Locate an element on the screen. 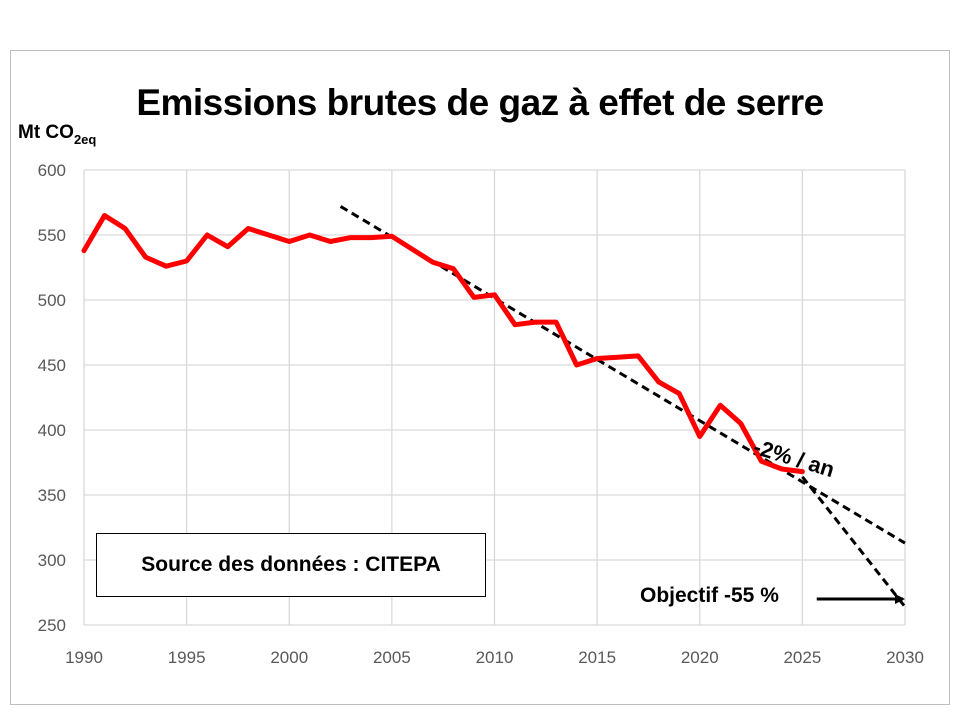  x-tick-label: 2005 is located at coordinates (392, 657).